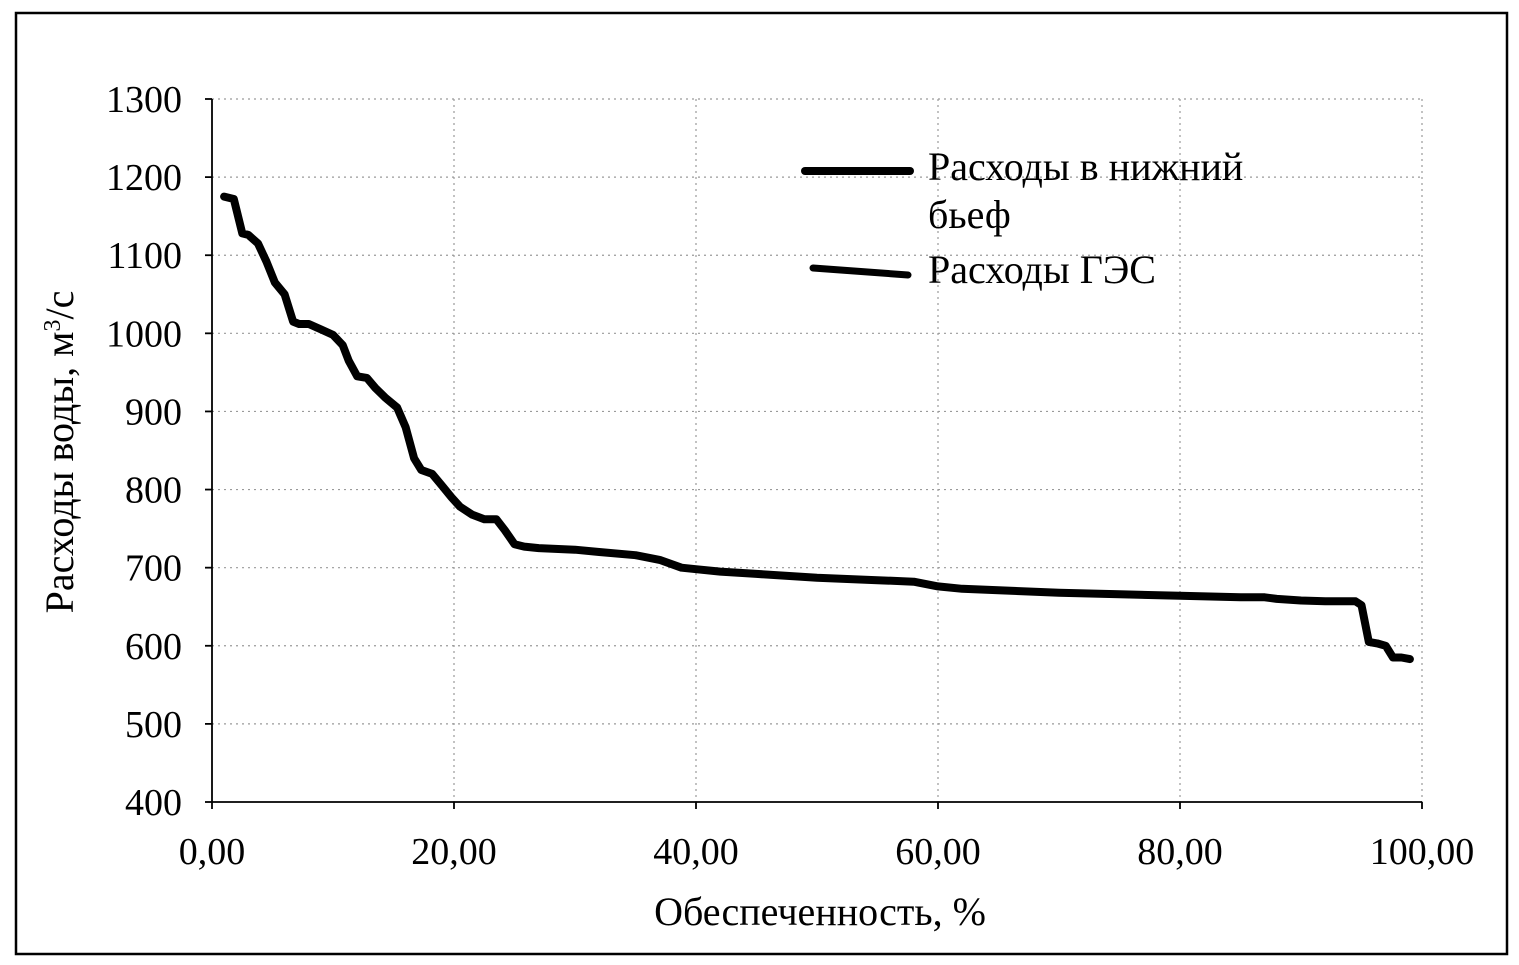 Image resolution: width=1519 pixels, height=965 pixels. What do you see at coordinates (454, 852) in the screenshot?
I see `x-tick-label: 20,00` at bounding box center [454, 852].